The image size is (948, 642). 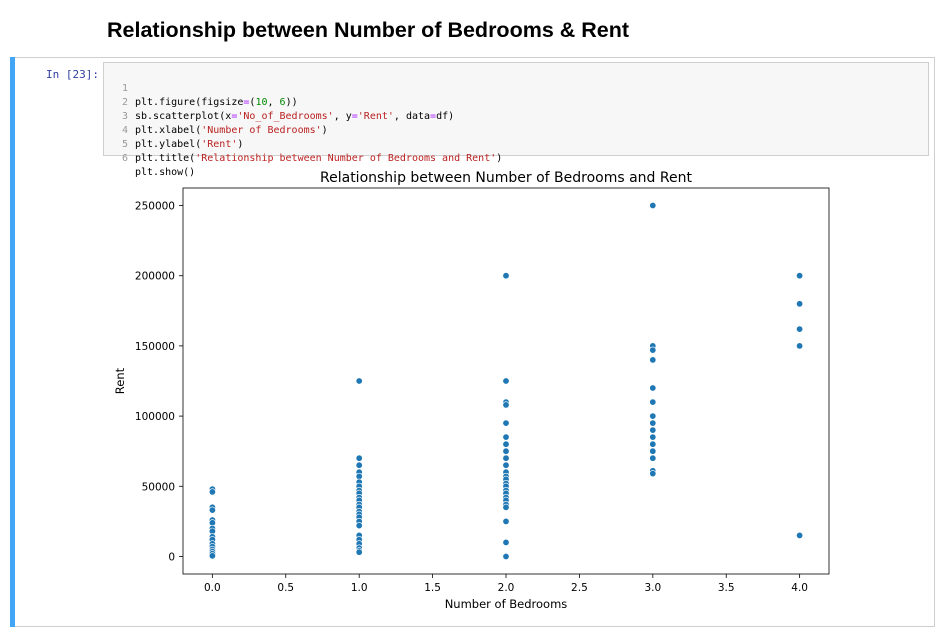 What do you see at coordinates (72, 74) in the screenshot?
I see `cell-prompt: In [23]:` at bounding box center [72, 74].